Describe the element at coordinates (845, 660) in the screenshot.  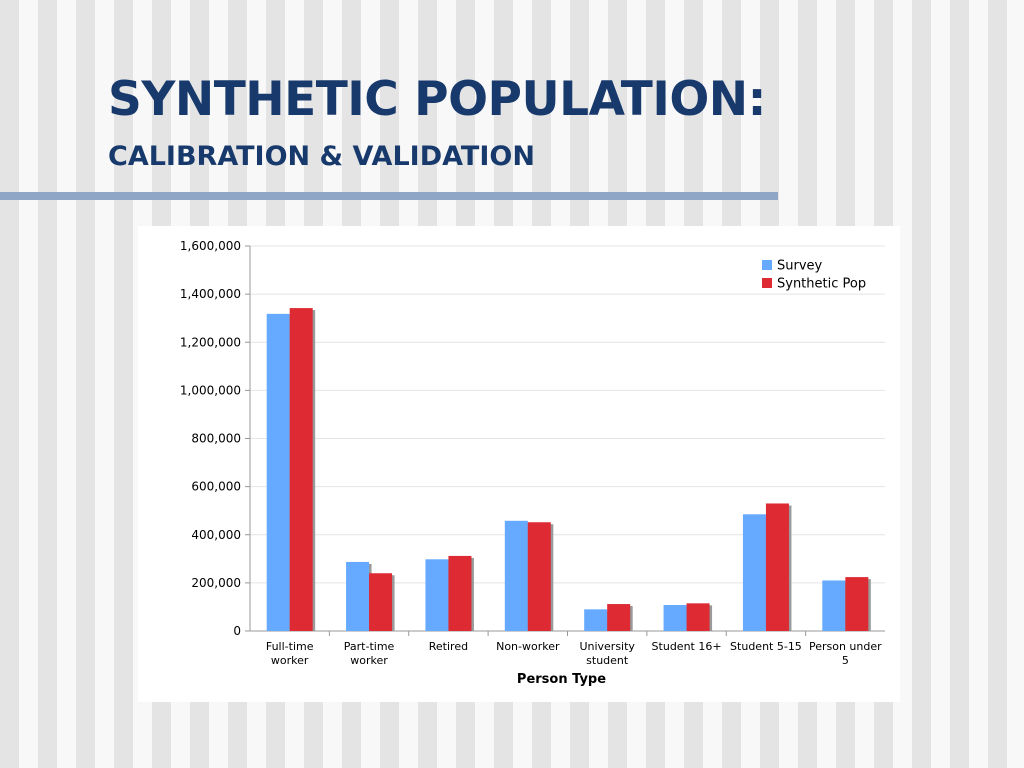
I see `x-tick-label: 5` at that location.